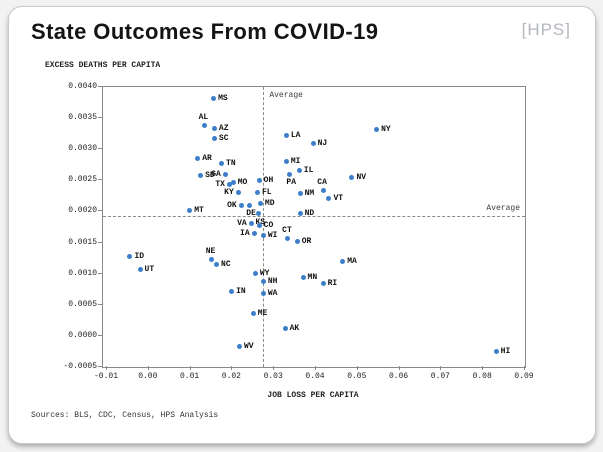  Describe the element at coordinates (82, 242) in the screenshot. I see `y-tick-label: 0.0015` at that location.